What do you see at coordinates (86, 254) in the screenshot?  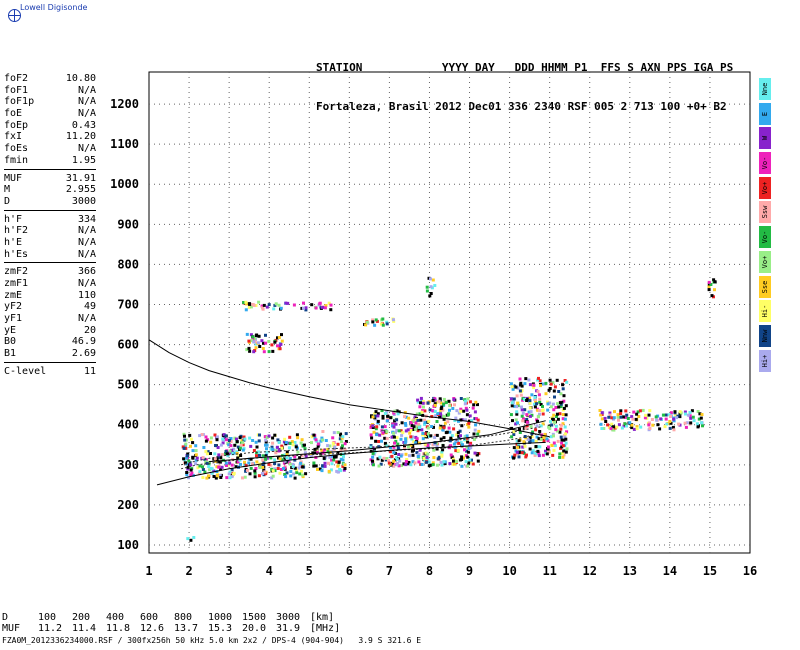 I see `parameter-value: N/A` at bounding box center [86, 254].